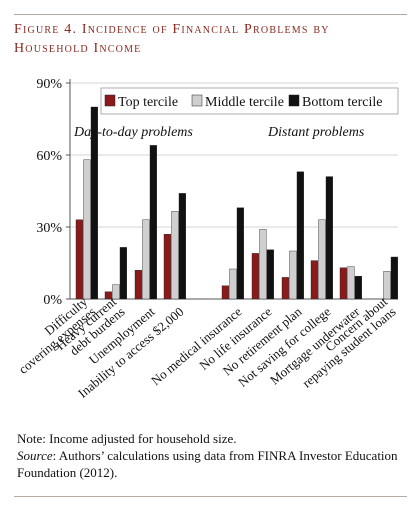 The height and width of the screenshot is (507, 417). I want to click on bottom-rule, so click(210, 496).